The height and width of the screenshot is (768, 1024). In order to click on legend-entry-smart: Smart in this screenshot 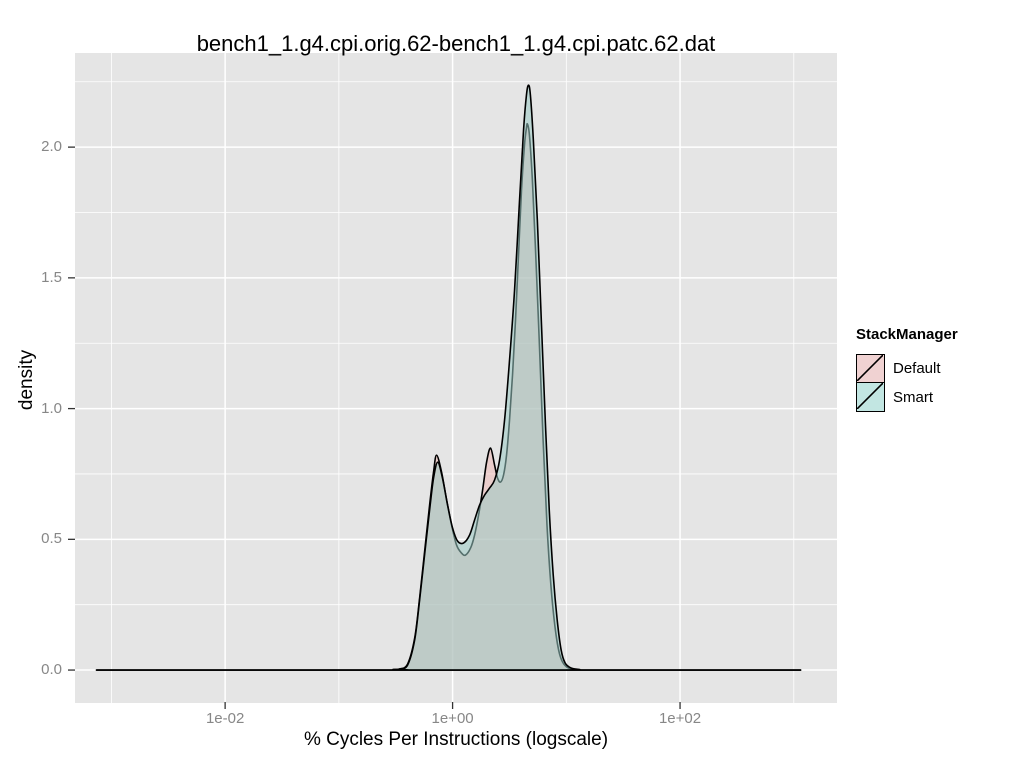, I will do `click(907, 397)`.